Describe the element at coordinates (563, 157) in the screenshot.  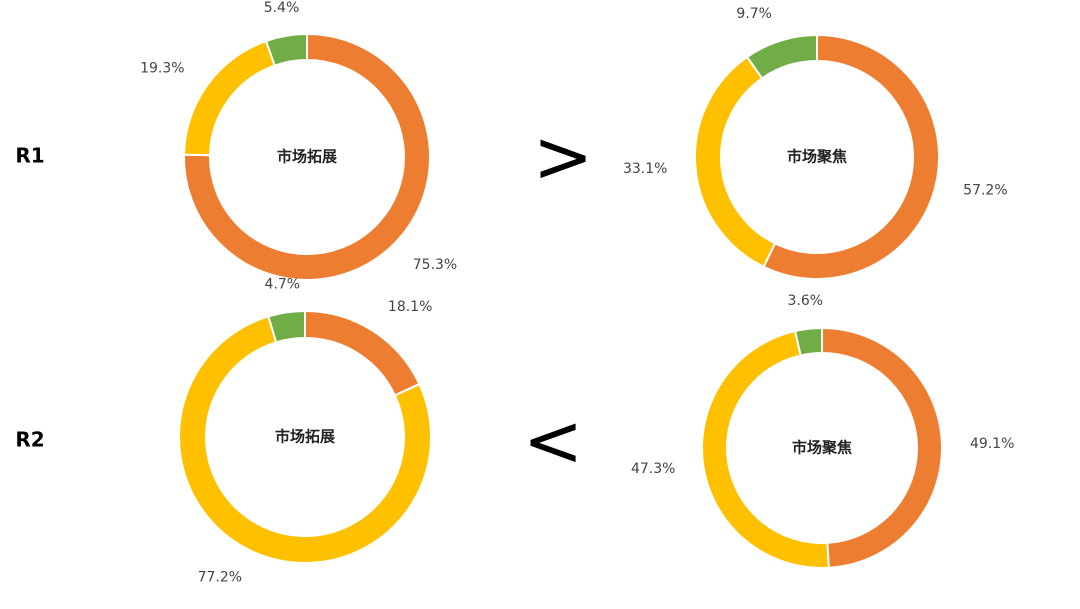
I see `comparison: >` at that location.